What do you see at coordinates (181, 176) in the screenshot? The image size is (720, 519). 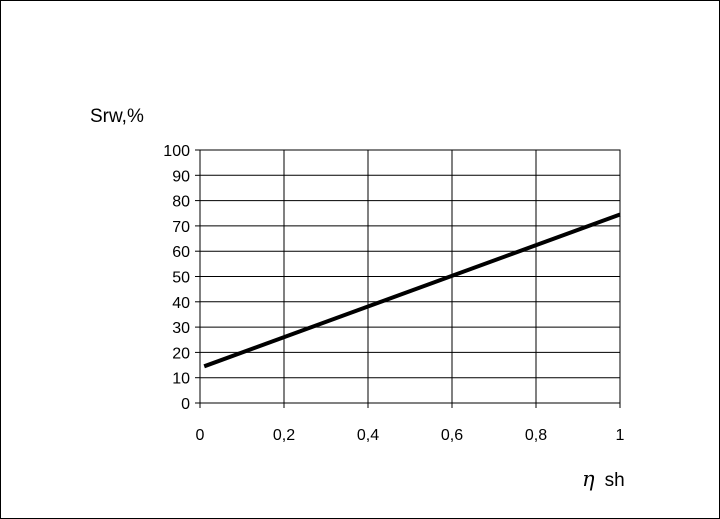 I see `y-tick-label: 90` at bounding box center [181, 176].